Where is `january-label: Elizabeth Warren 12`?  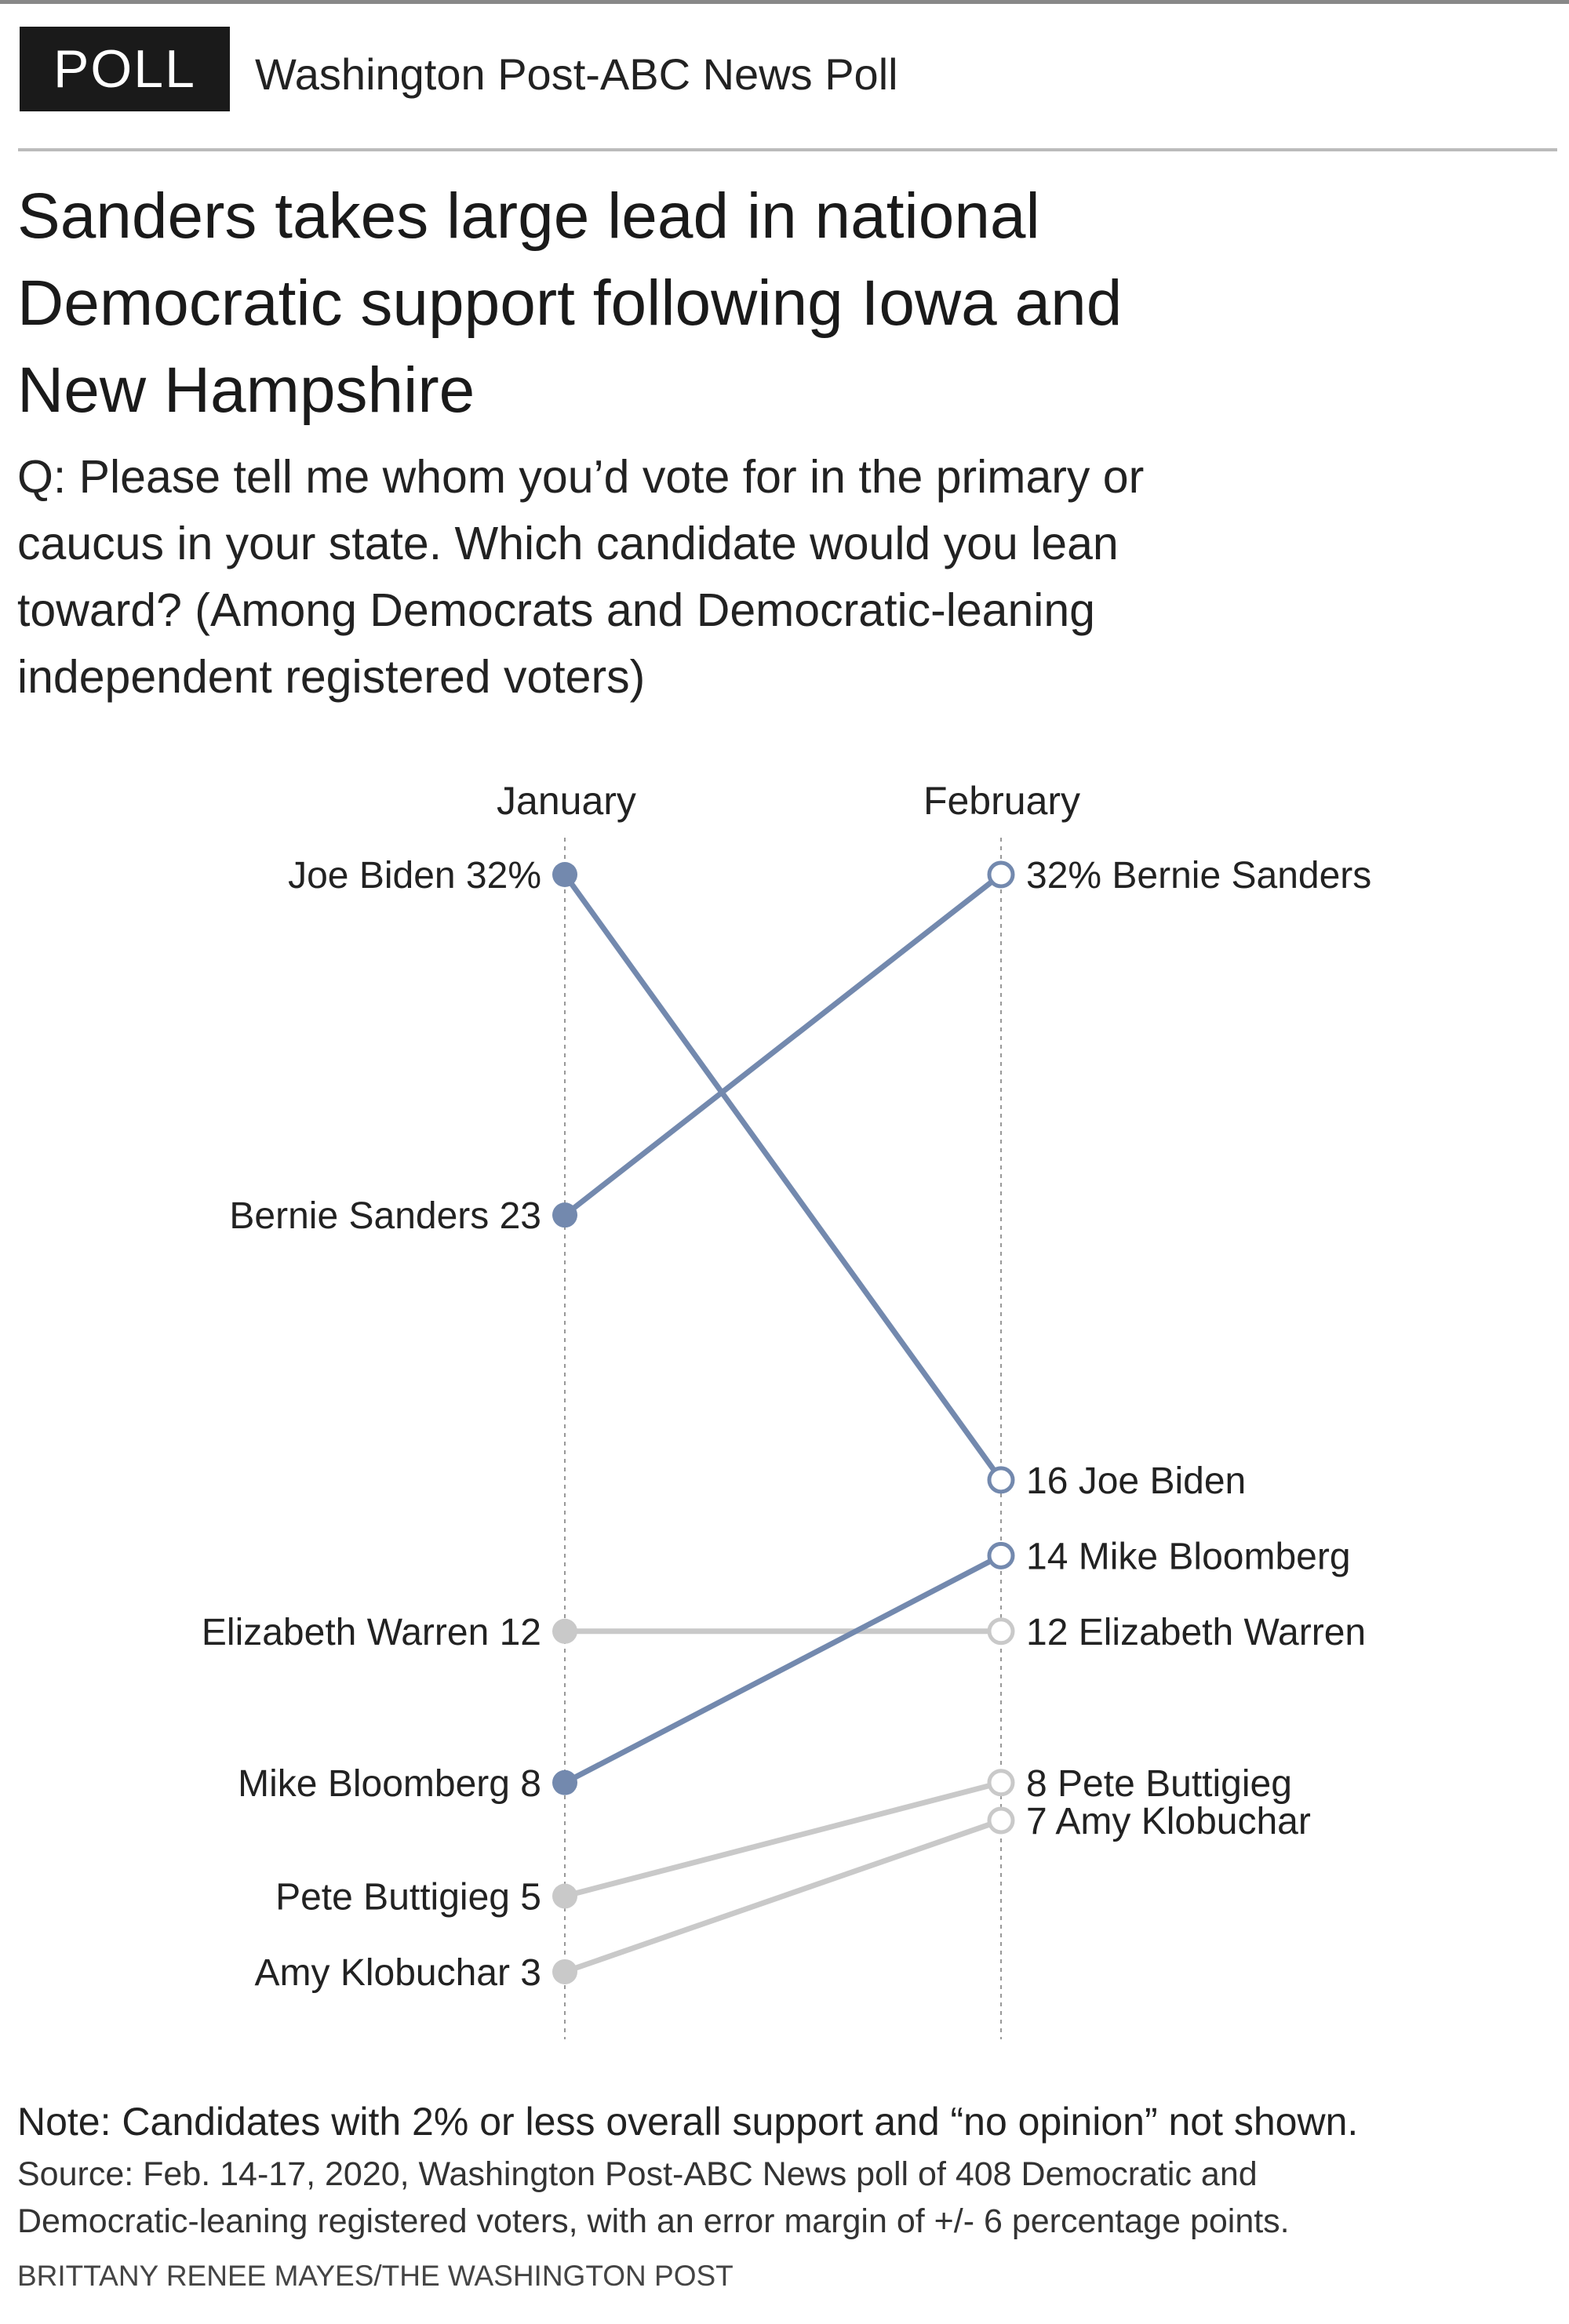 january-label: Elizabeth Warren 12 is located at coordinates (371, 1632).